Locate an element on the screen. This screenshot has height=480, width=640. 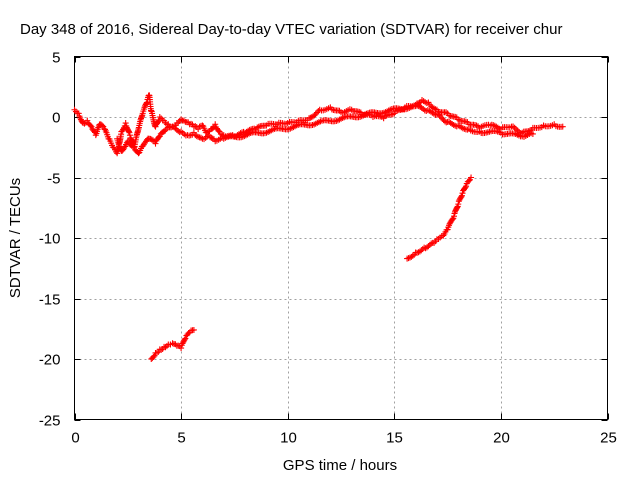
x-tick-label: 10 is located at coordinates (288, 438).